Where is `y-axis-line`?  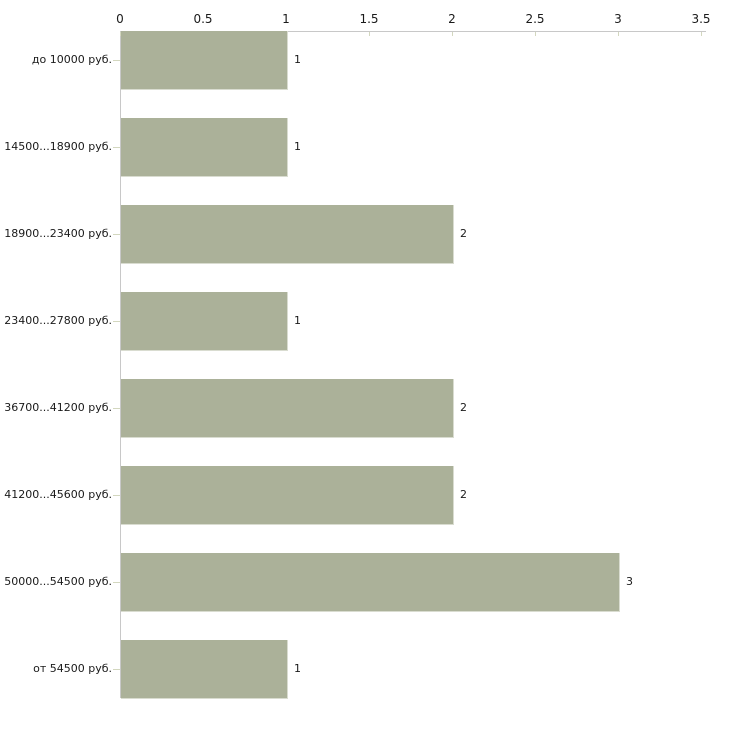 y-axis-line is located at coordinates (120, 364).